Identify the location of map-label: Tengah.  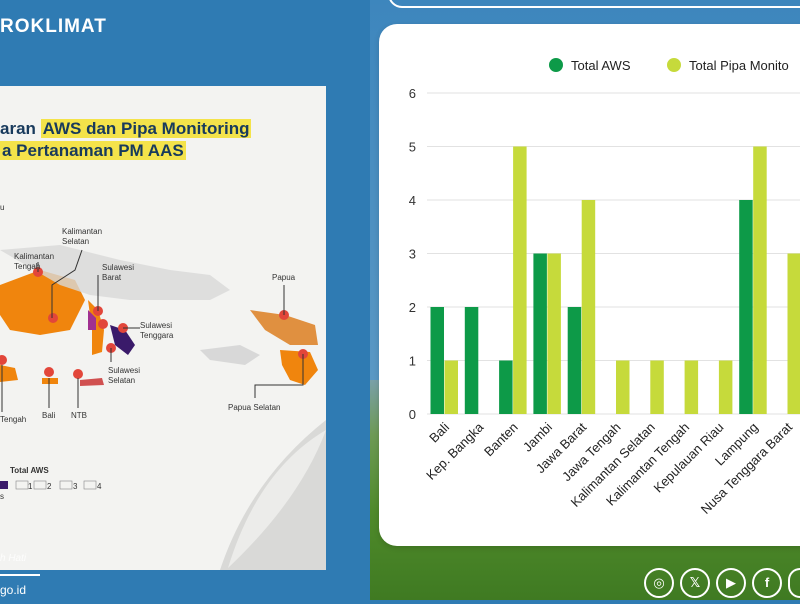
(13, 420).